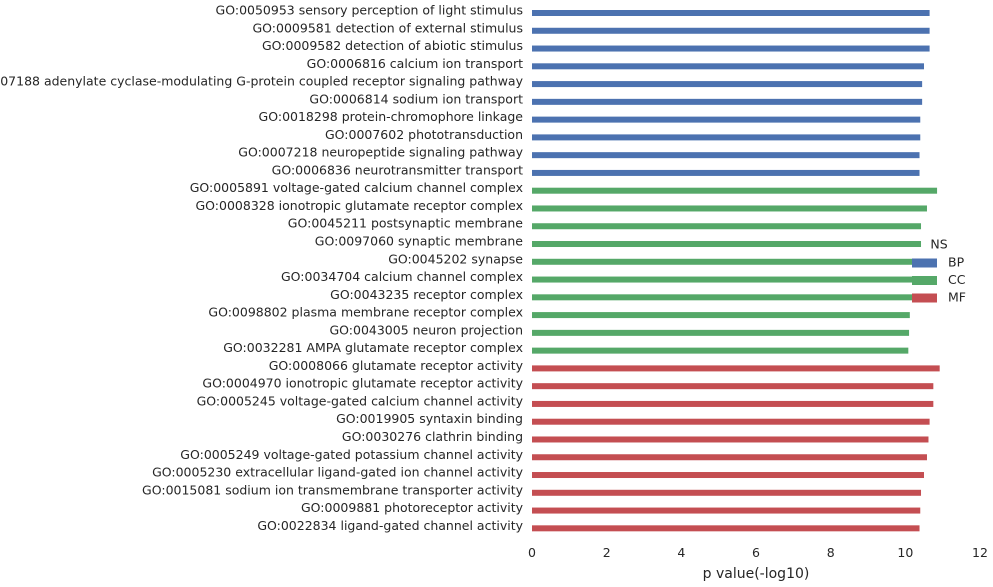 Image resolution: width=993 pixels, height=587 pixels. I want to click on x-tick-label: 6, so click(756, 552).